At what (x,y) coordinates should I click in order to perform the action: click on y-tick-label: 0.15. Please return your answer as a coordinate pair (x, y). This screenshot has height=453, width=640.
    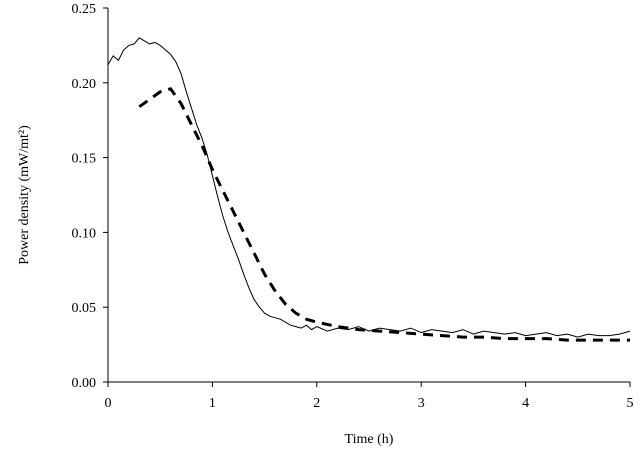
    Looking at the image, I should click on (84, 159).